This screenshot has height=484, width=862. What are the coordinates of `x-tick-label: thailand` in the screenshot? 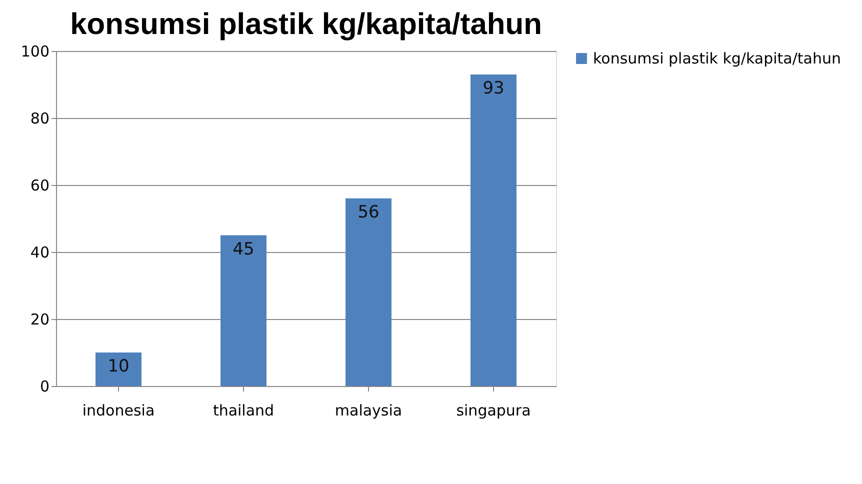 It's located at (243, 411).